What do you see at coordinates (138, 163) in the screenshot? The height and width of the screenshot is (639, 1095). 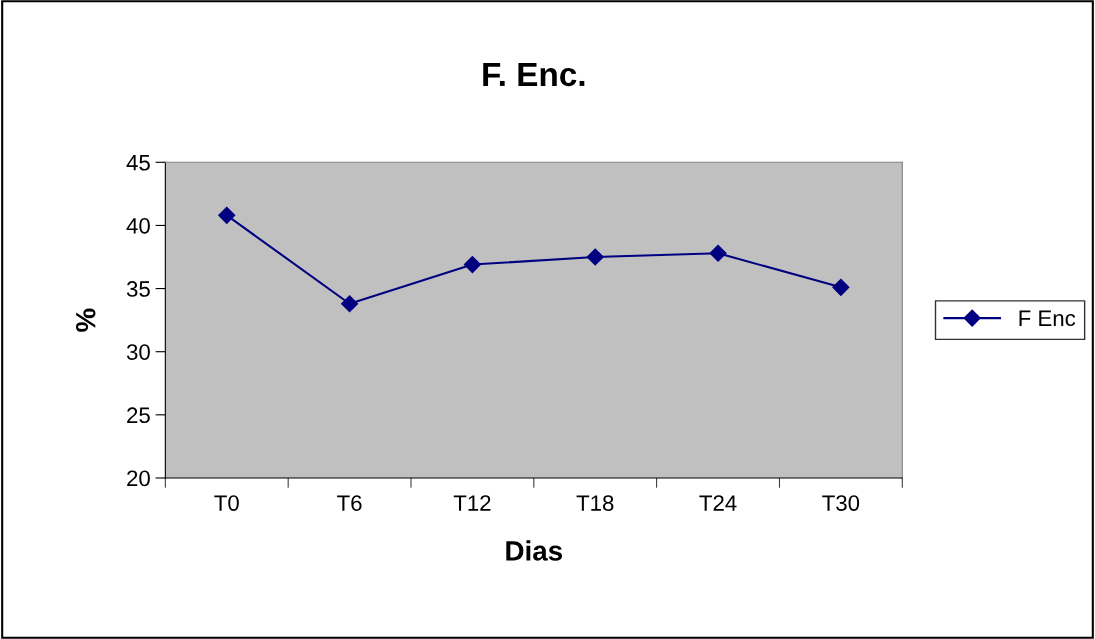 I see `y-tick-label: 45` at bounding box center [138, 163].